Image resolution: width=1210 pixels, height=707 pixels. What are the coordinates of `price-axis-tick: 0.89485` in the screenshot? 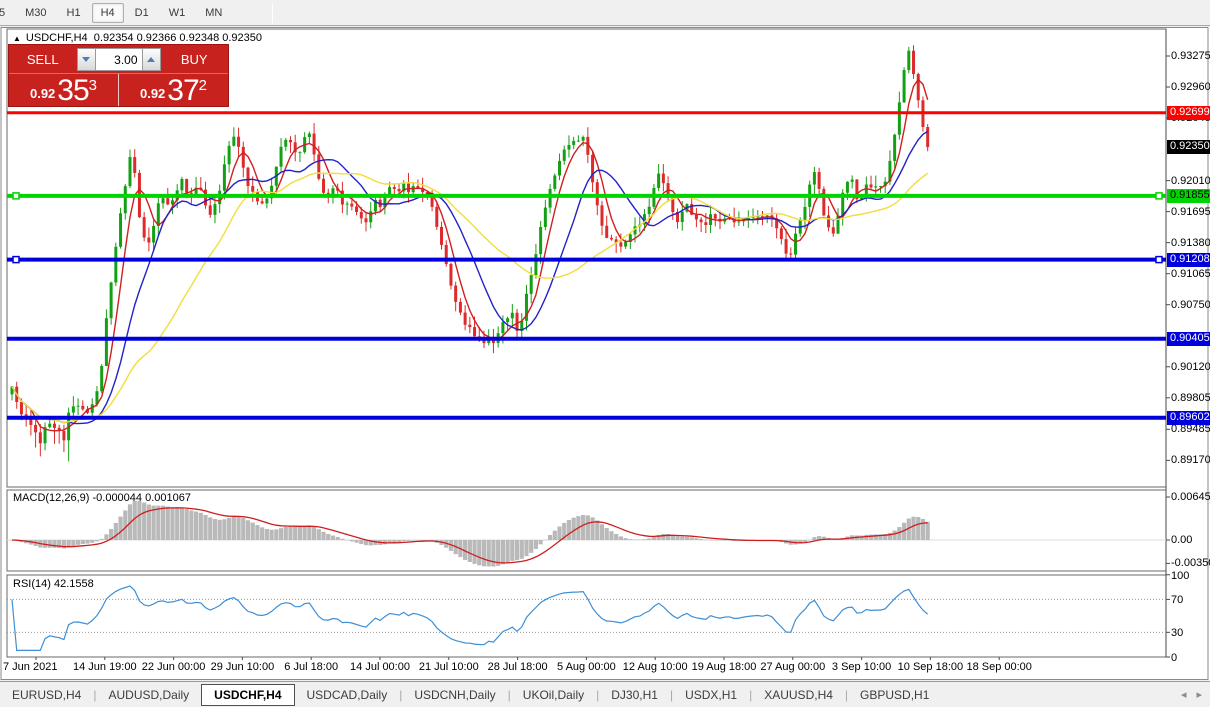 It's located at (1190, 429).